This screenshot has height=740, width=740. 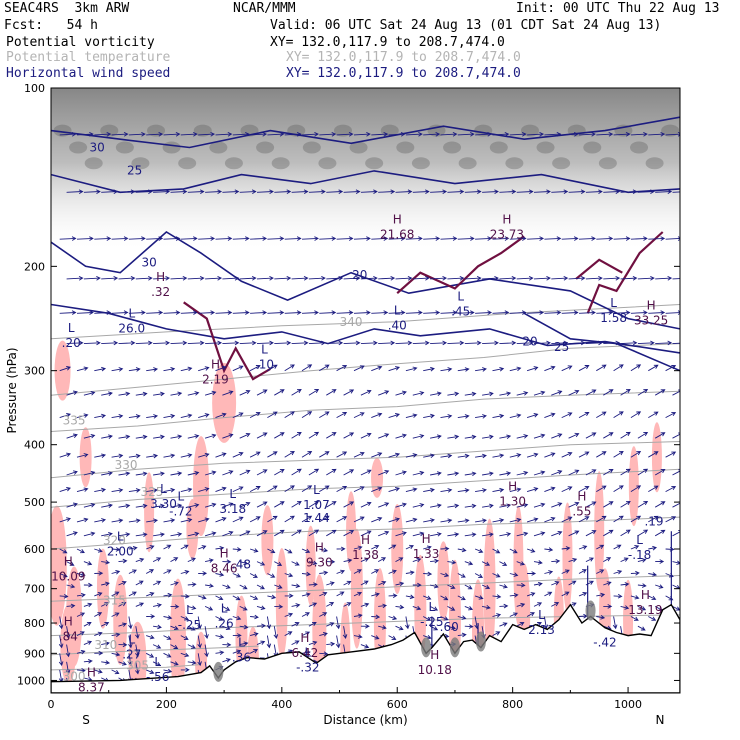 What do you see at coordinates (434, 655) in the screenshot?
I see `extremum-marker: H` at bounding box center [434, 655].